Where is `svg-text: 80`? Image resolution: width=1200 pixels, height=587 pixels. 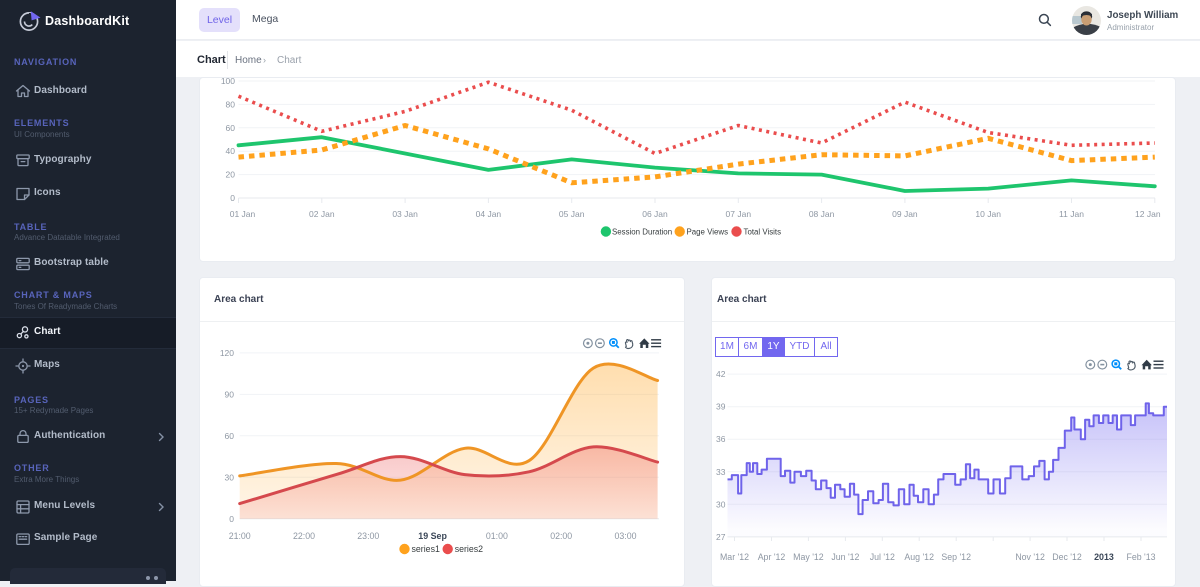
svg-text: 80 is located at coordinates (231, 104).